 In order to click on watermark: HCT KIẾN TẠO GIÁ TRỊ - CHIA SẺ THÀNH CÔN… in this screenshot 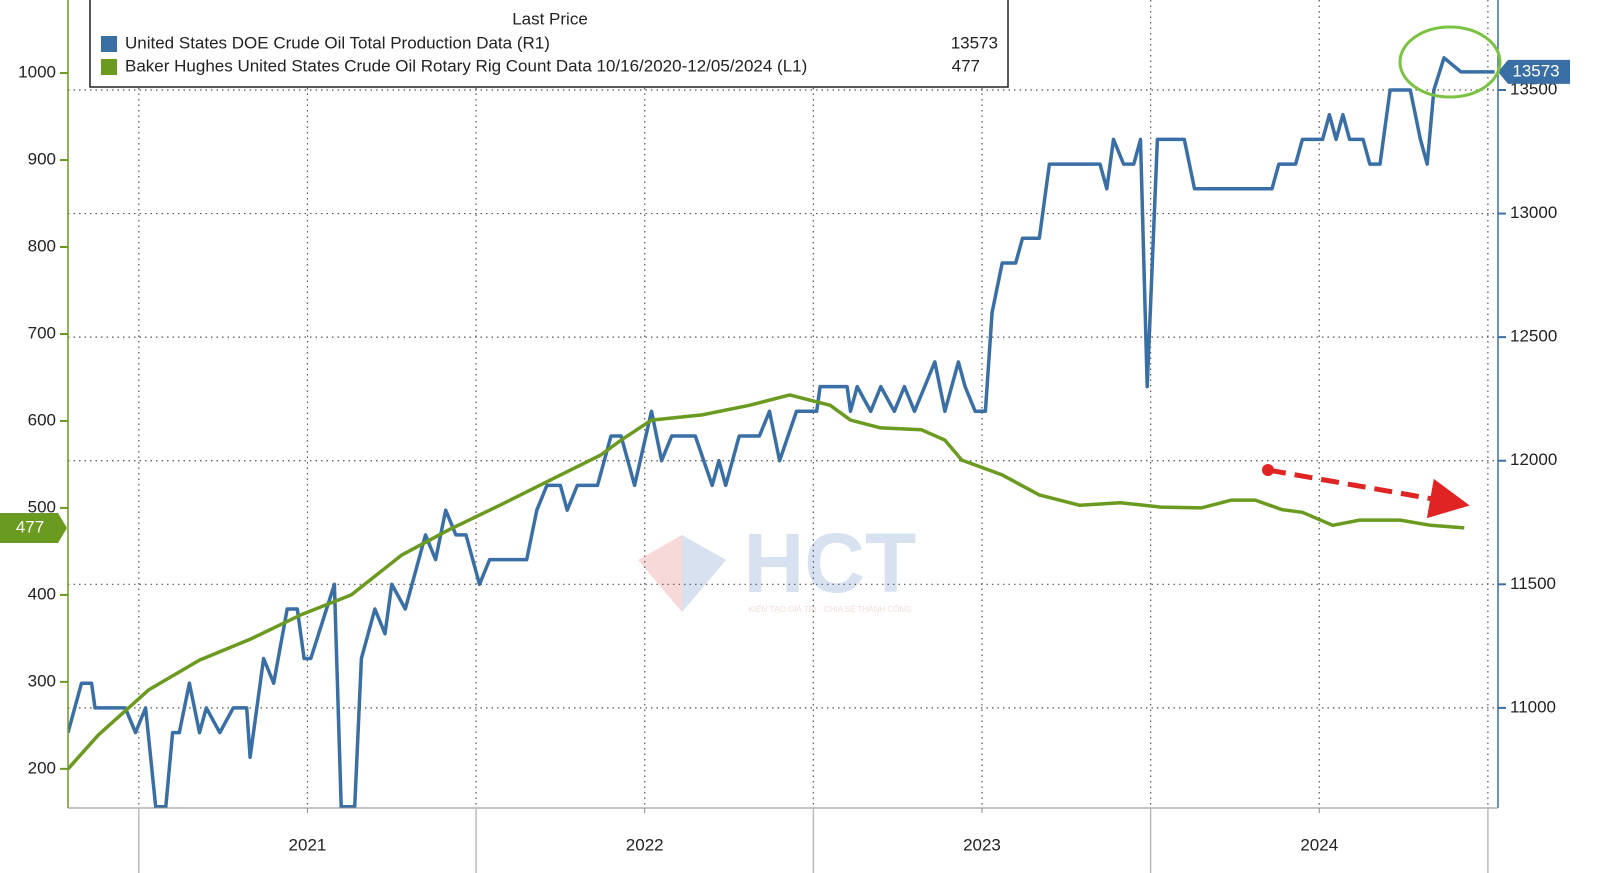, I will do `click(777, 565)`.